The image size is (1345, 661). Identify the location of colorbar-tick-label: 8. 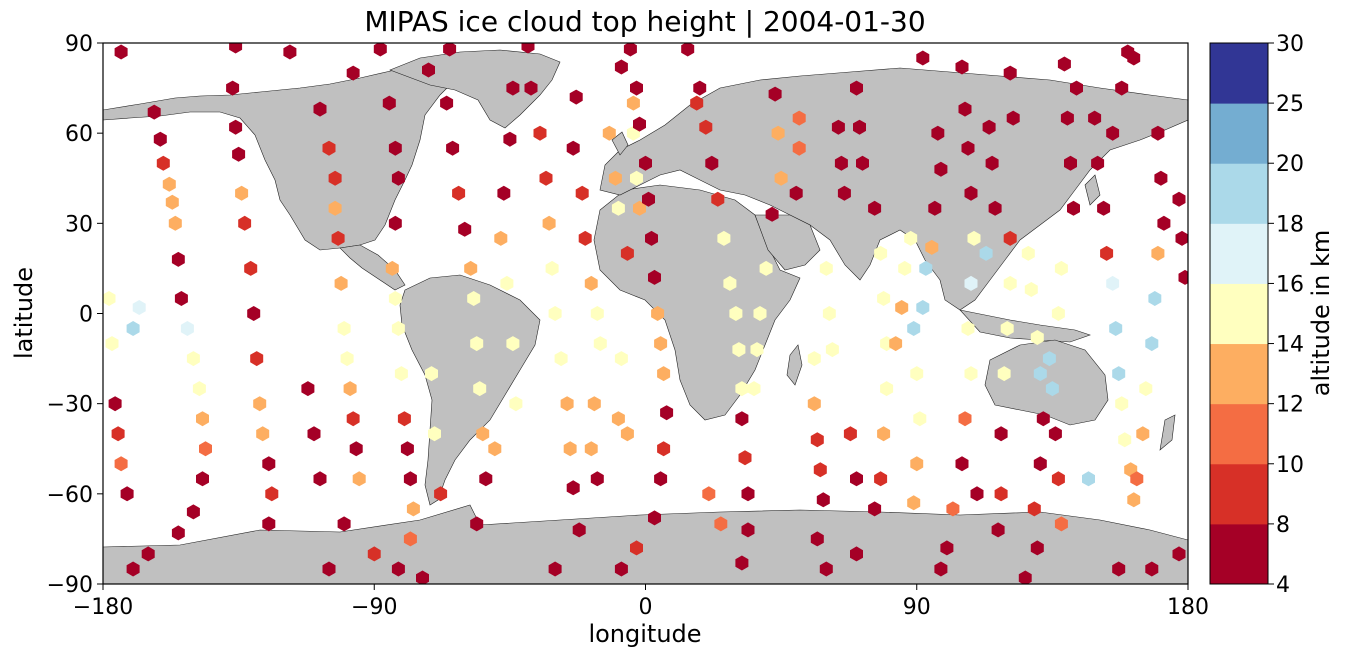
(1283, 525).